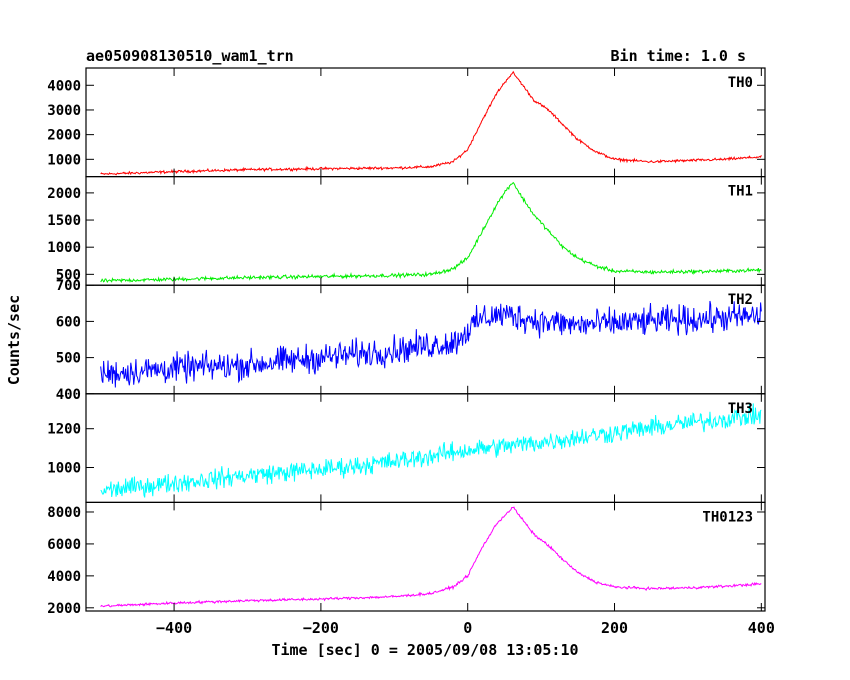 The height and width of the screenshot is (680, 850). What do you see at coordinates (467, 628) in the screenshot?
I see `x-tick-label: 0` at bounding box center [467, 628].